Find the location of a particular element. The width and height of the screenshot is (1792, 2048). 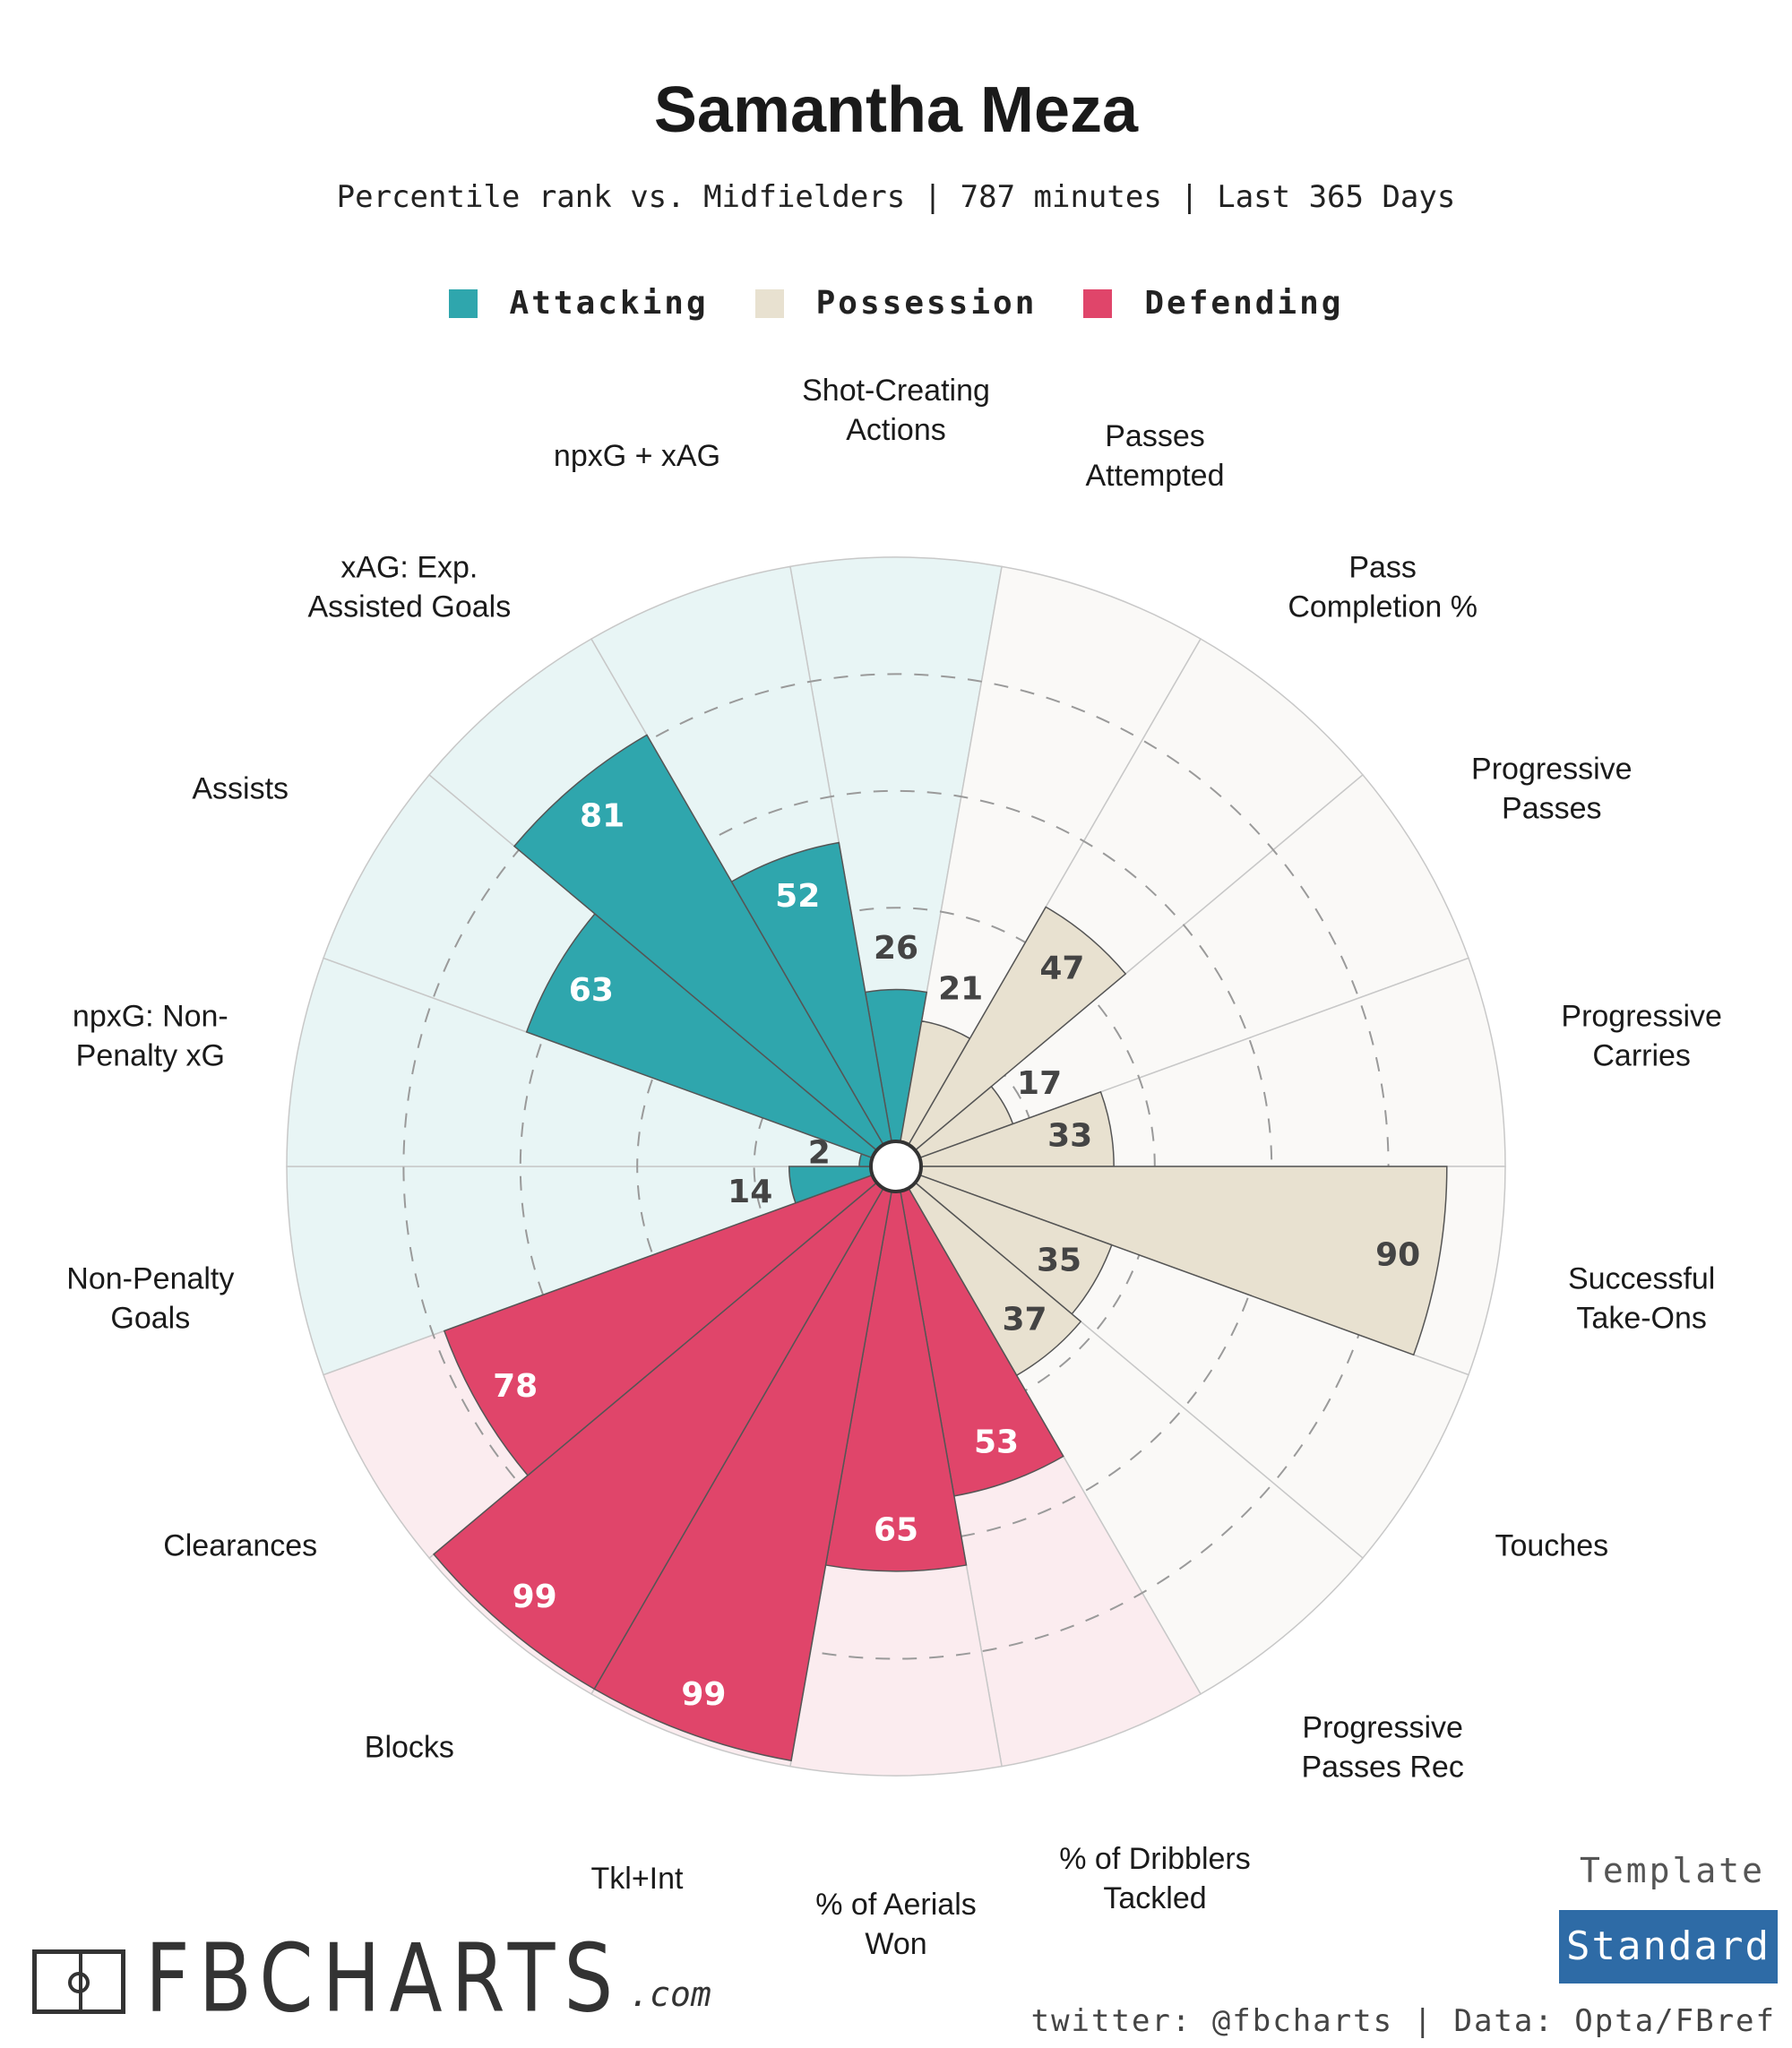

chart-title: Samantha Meza is located at coordinates (896, 110).